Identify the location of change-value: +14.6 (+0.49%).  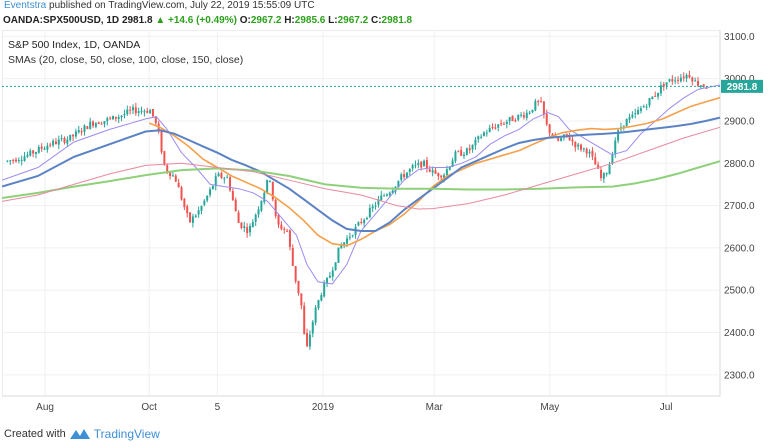
(202, 20).